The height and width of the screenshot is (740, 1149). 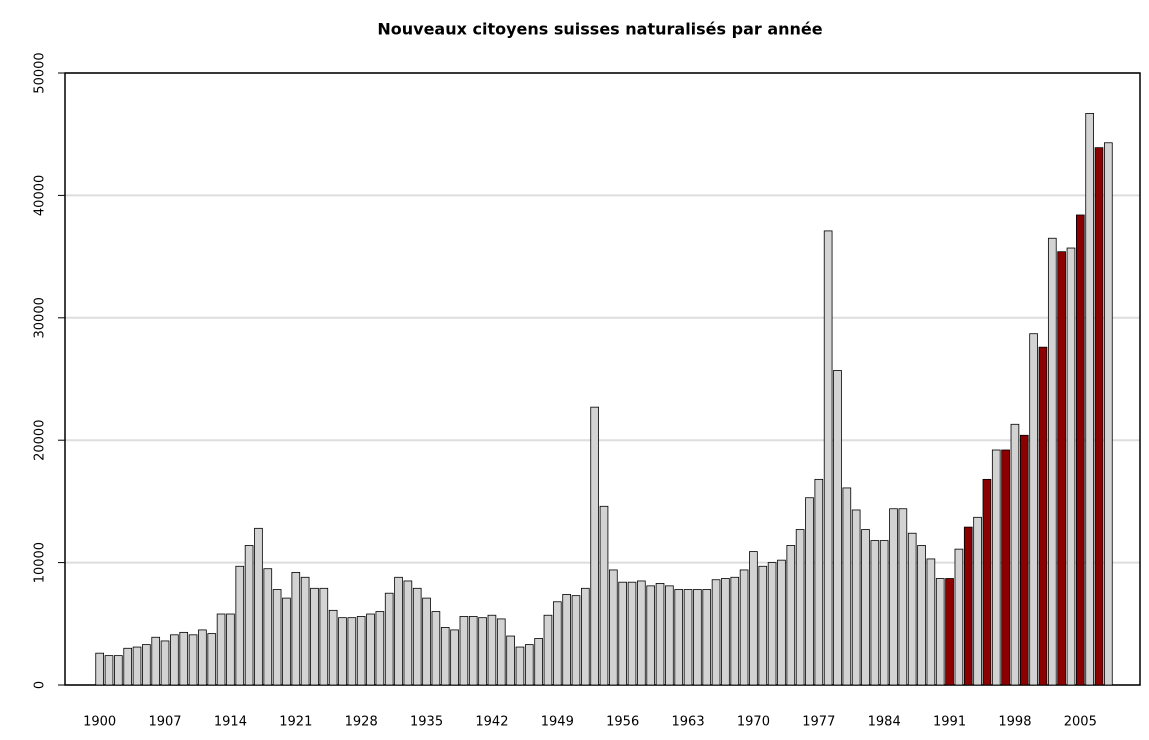 I want to click on x-tick-label: 1956, so click(x=622, y=722).